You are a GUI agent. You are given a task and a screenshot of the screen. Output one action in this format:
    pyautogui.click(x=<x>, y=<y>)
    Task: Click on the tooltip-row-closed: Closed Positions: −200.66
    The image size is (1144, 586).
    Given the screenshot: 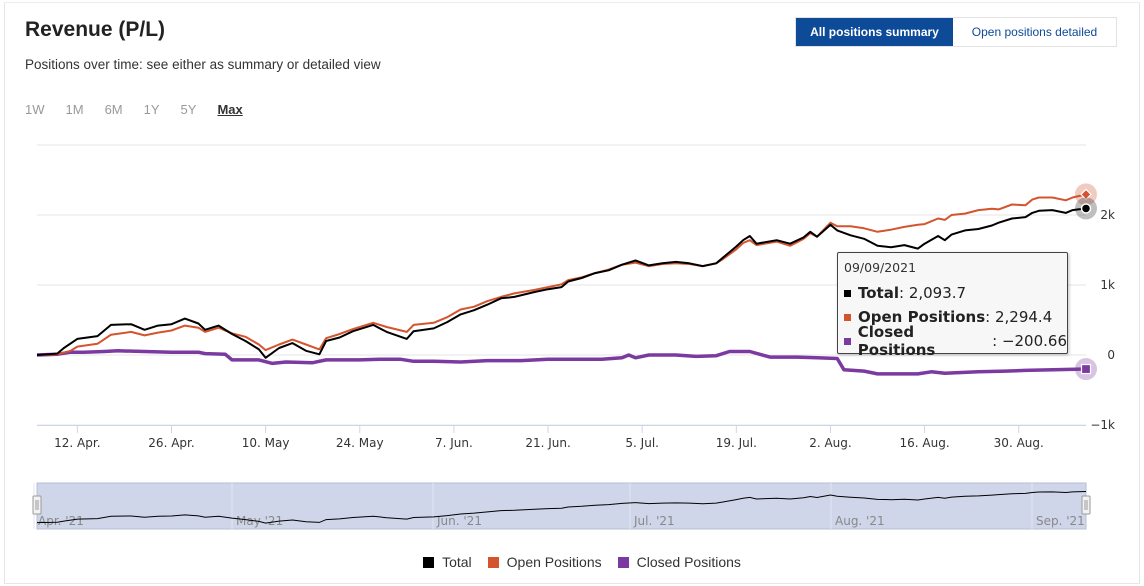 What is the action you would take?
    pyautogui.click(x=955, y=341)
    